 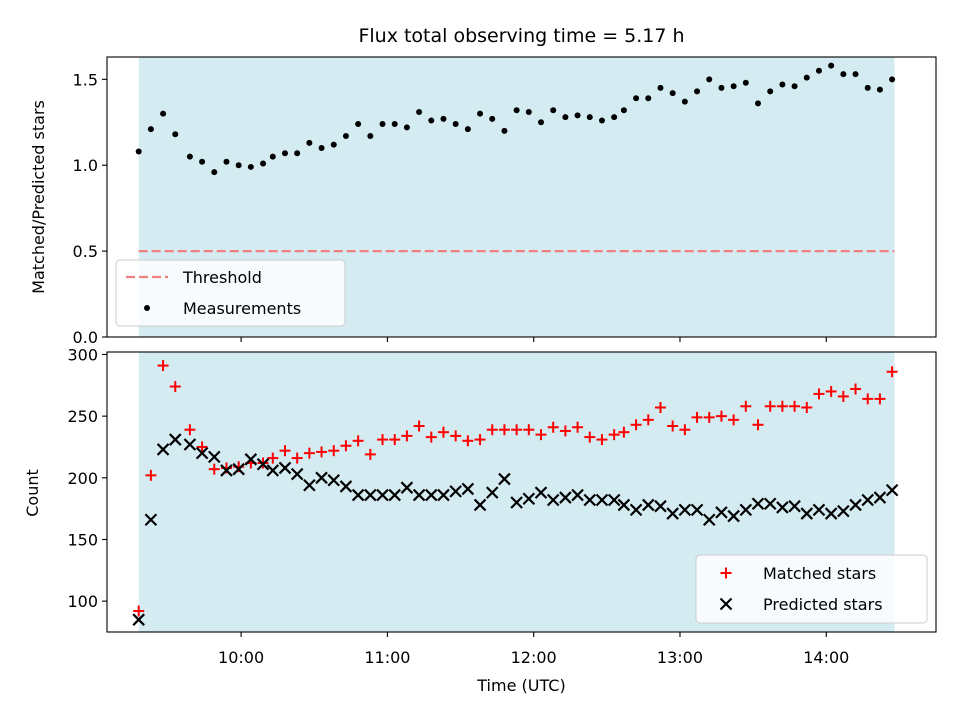 I want to click on legend-matched-label: Matched stars, so click(x=819, y=573).